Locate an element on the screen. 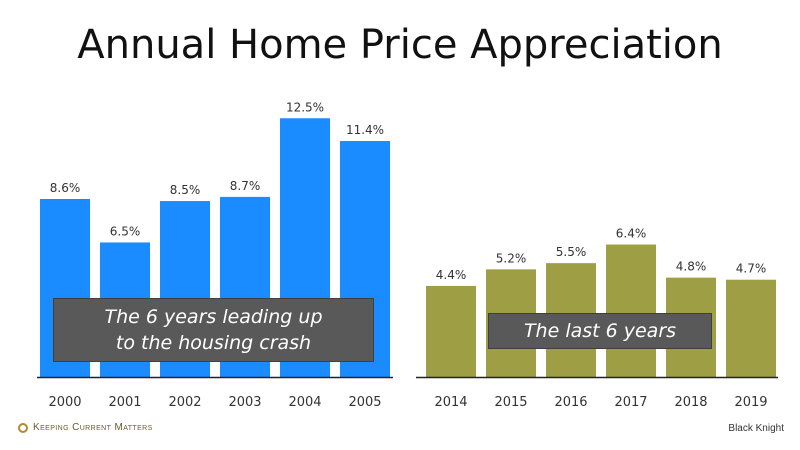 This screenshot has height=450, width=800. bar-2019 is located at coordinates (751, 328).